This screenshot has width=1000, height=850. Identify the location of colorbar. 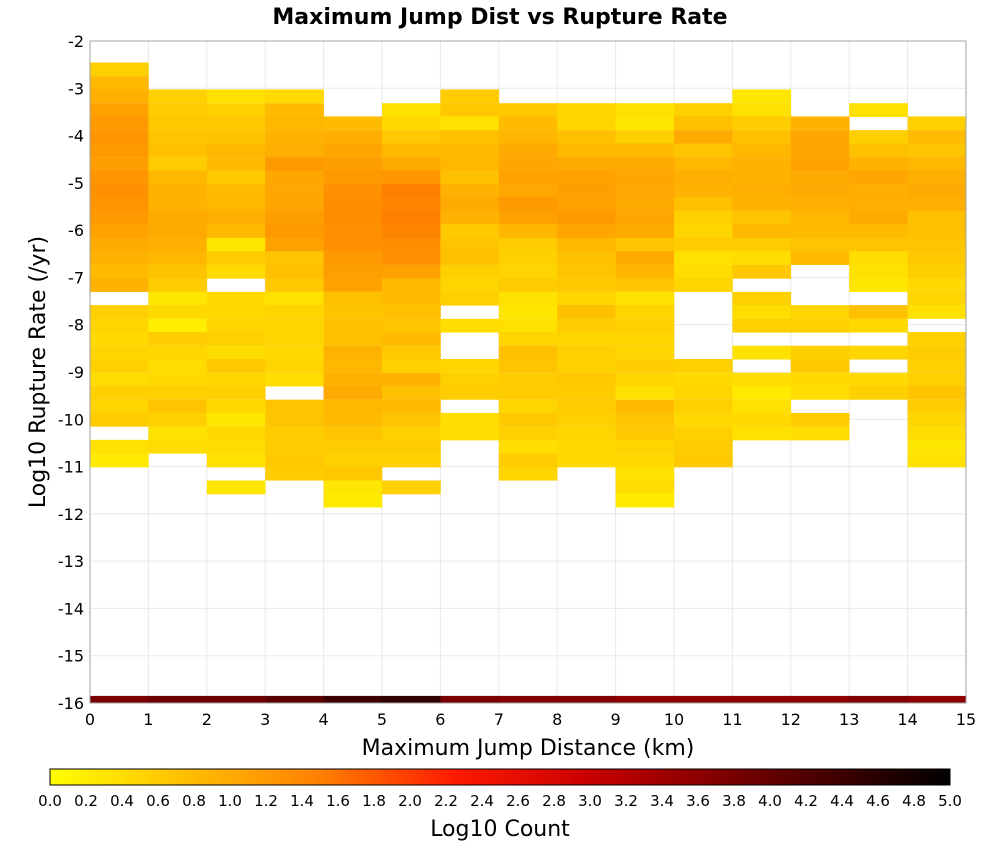
(500, 777).